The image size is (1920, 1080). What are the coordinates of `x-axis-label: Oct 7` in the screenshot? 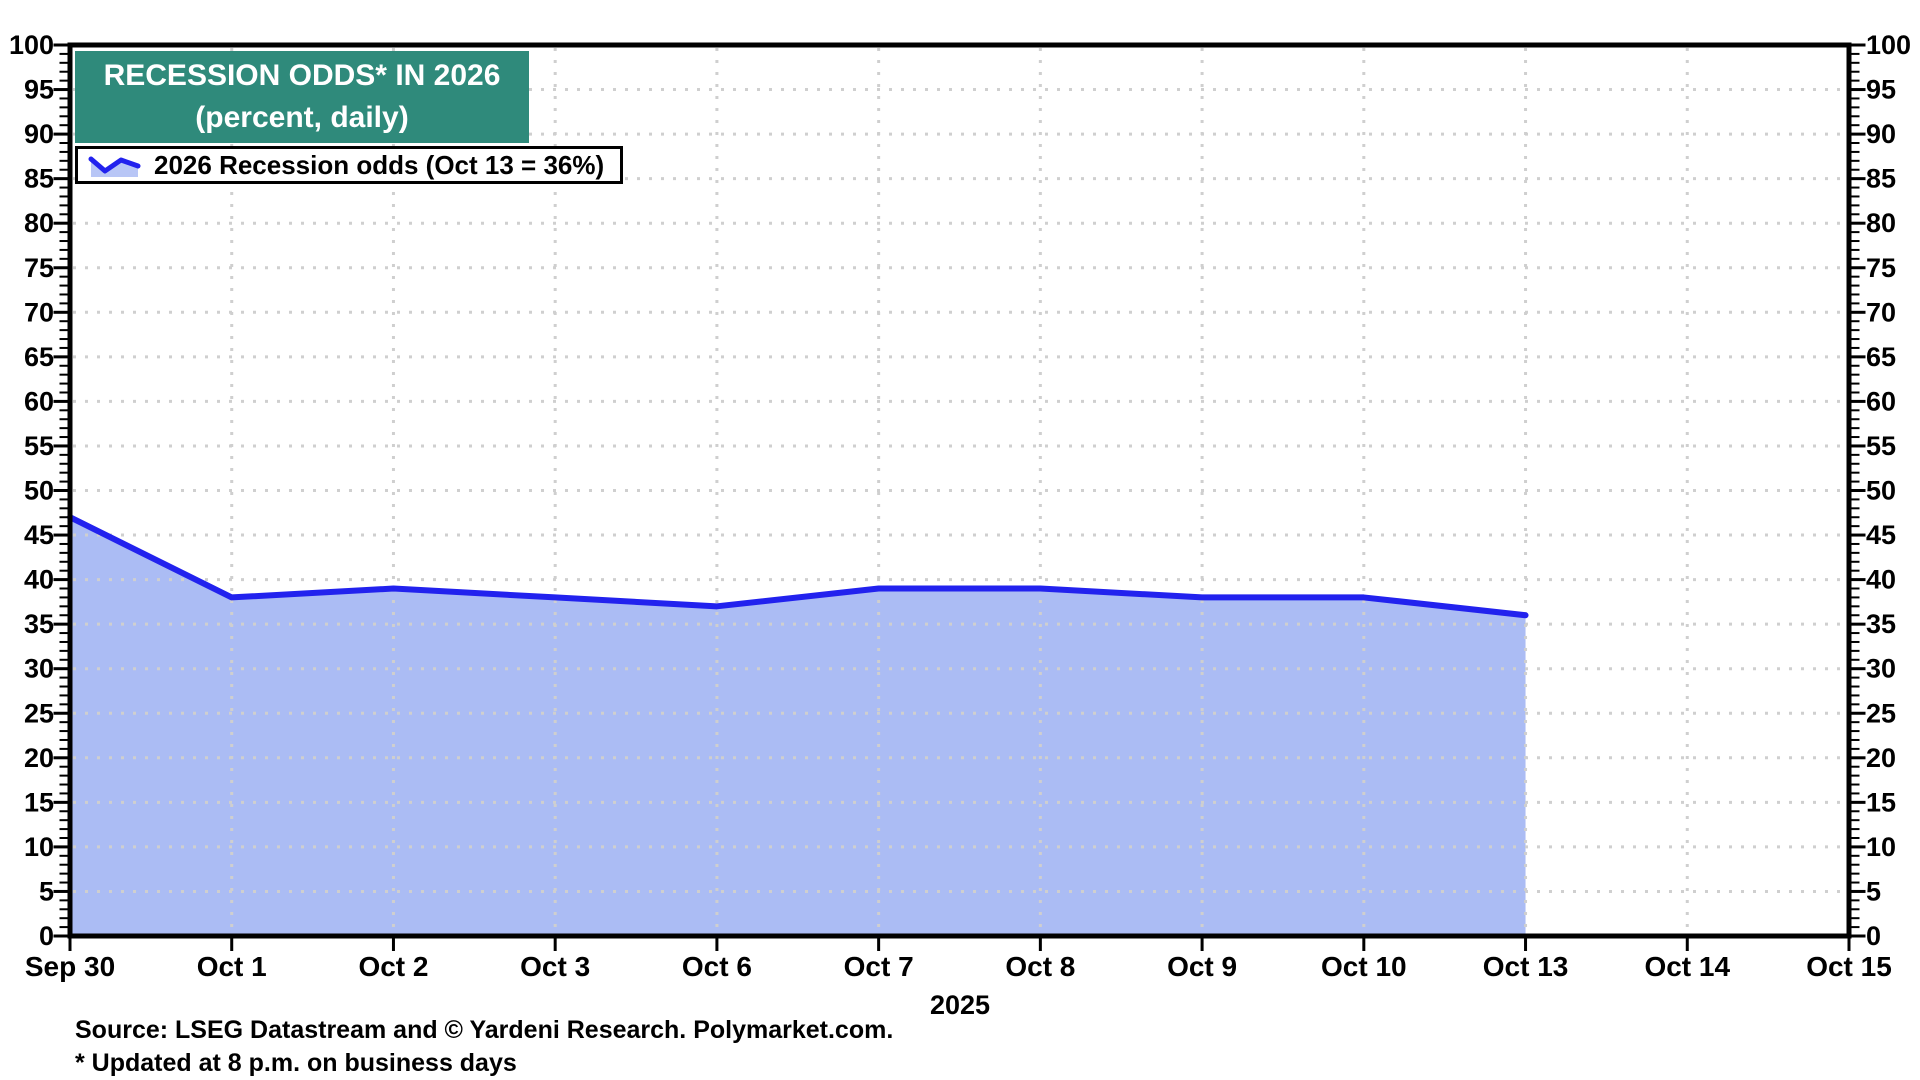 It's located at (879, 966).